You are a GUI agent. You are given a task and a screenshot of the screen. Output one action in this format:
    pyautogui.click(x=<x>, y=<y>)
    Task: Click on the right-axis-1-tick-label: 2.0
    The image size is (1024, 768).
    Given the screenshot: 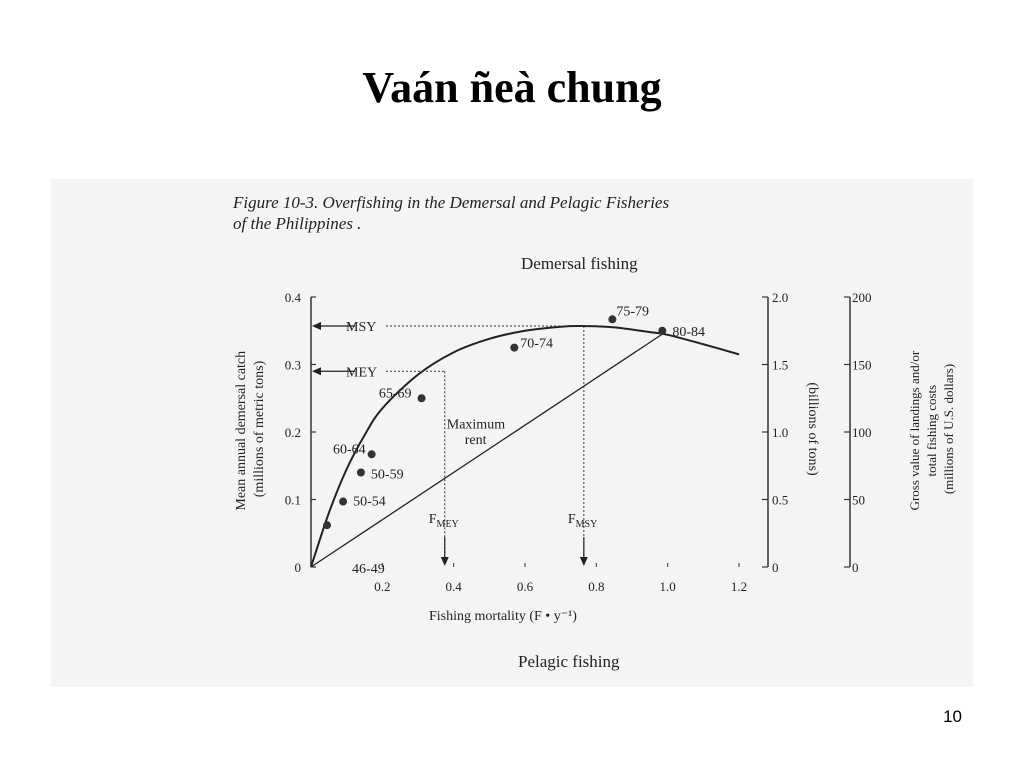 What is the action you would take?
    pyautogui.click(x=780, y=297)
    